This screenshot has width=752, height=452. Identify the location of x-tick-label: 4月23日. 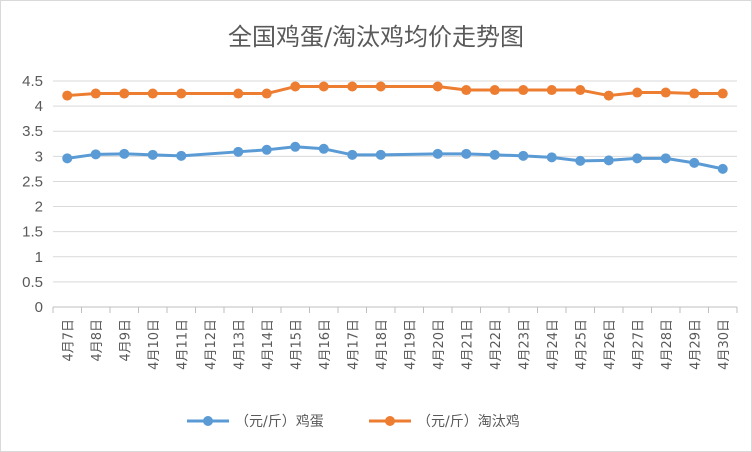
(524, 344).